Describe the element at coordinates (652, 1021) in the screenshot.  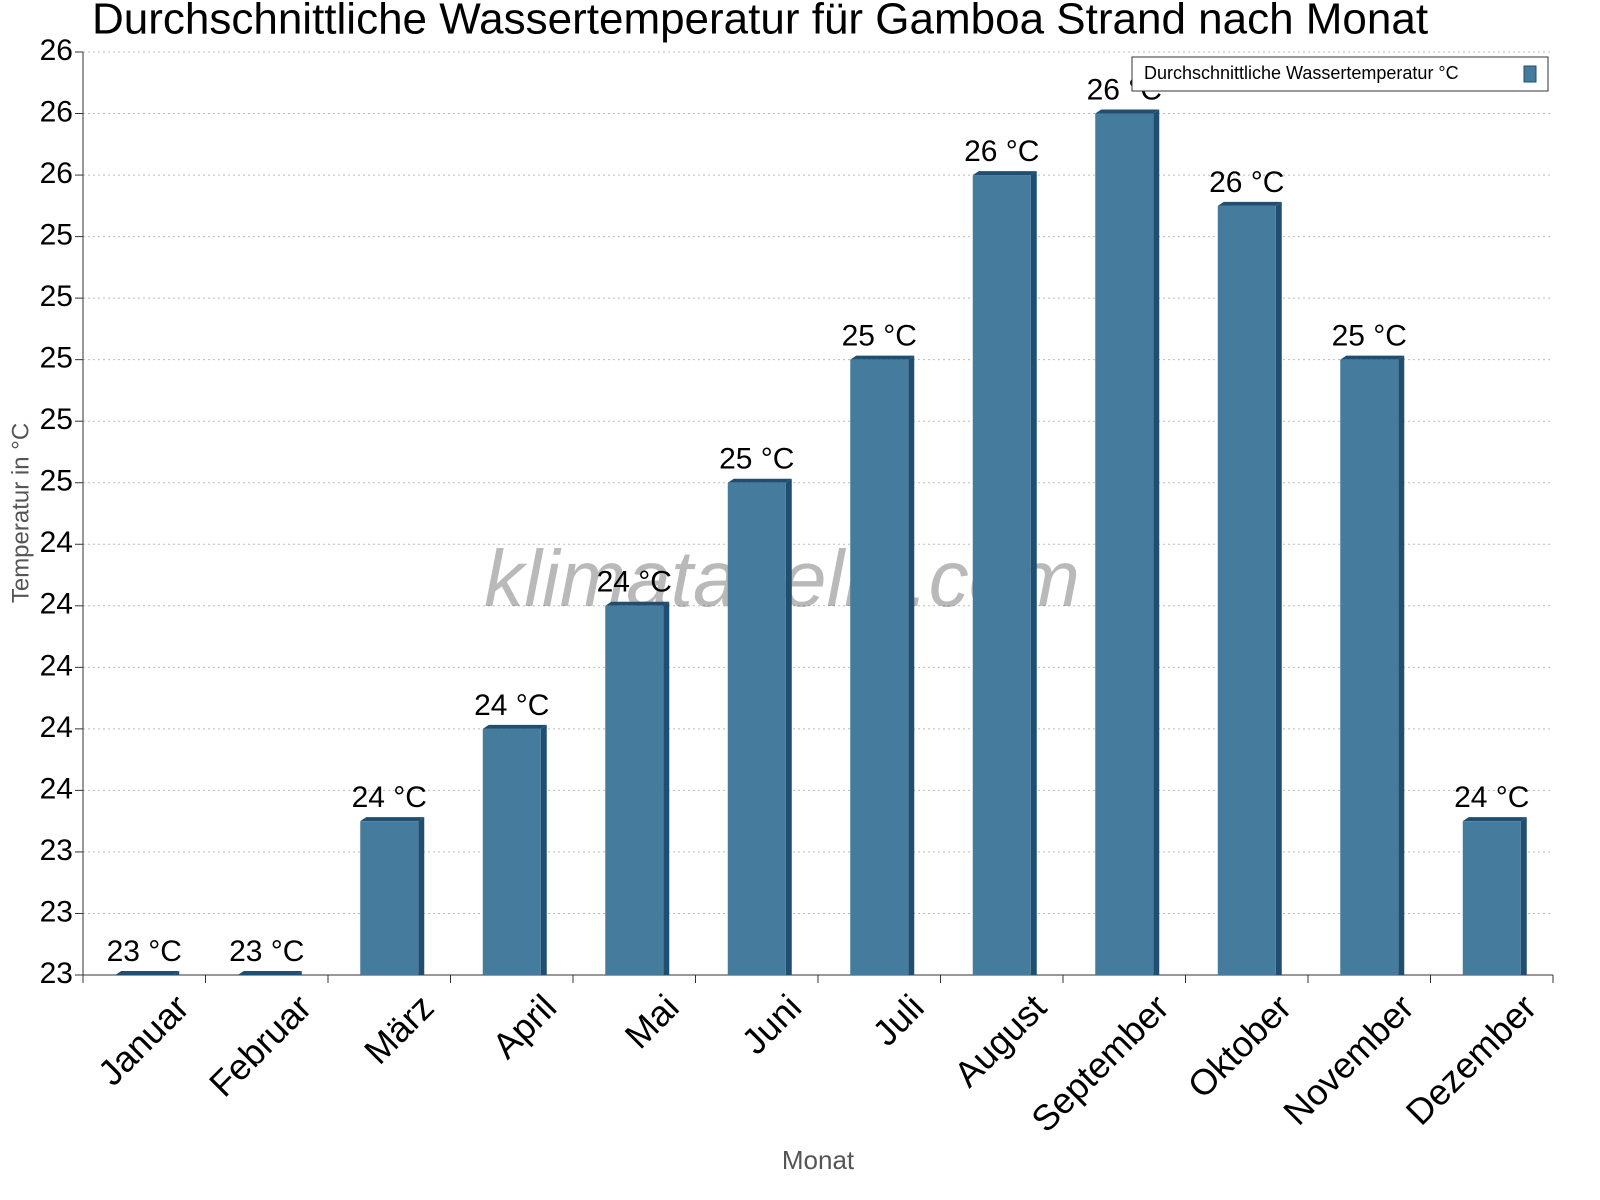
I see `x-tick-label: Mai` at that location.